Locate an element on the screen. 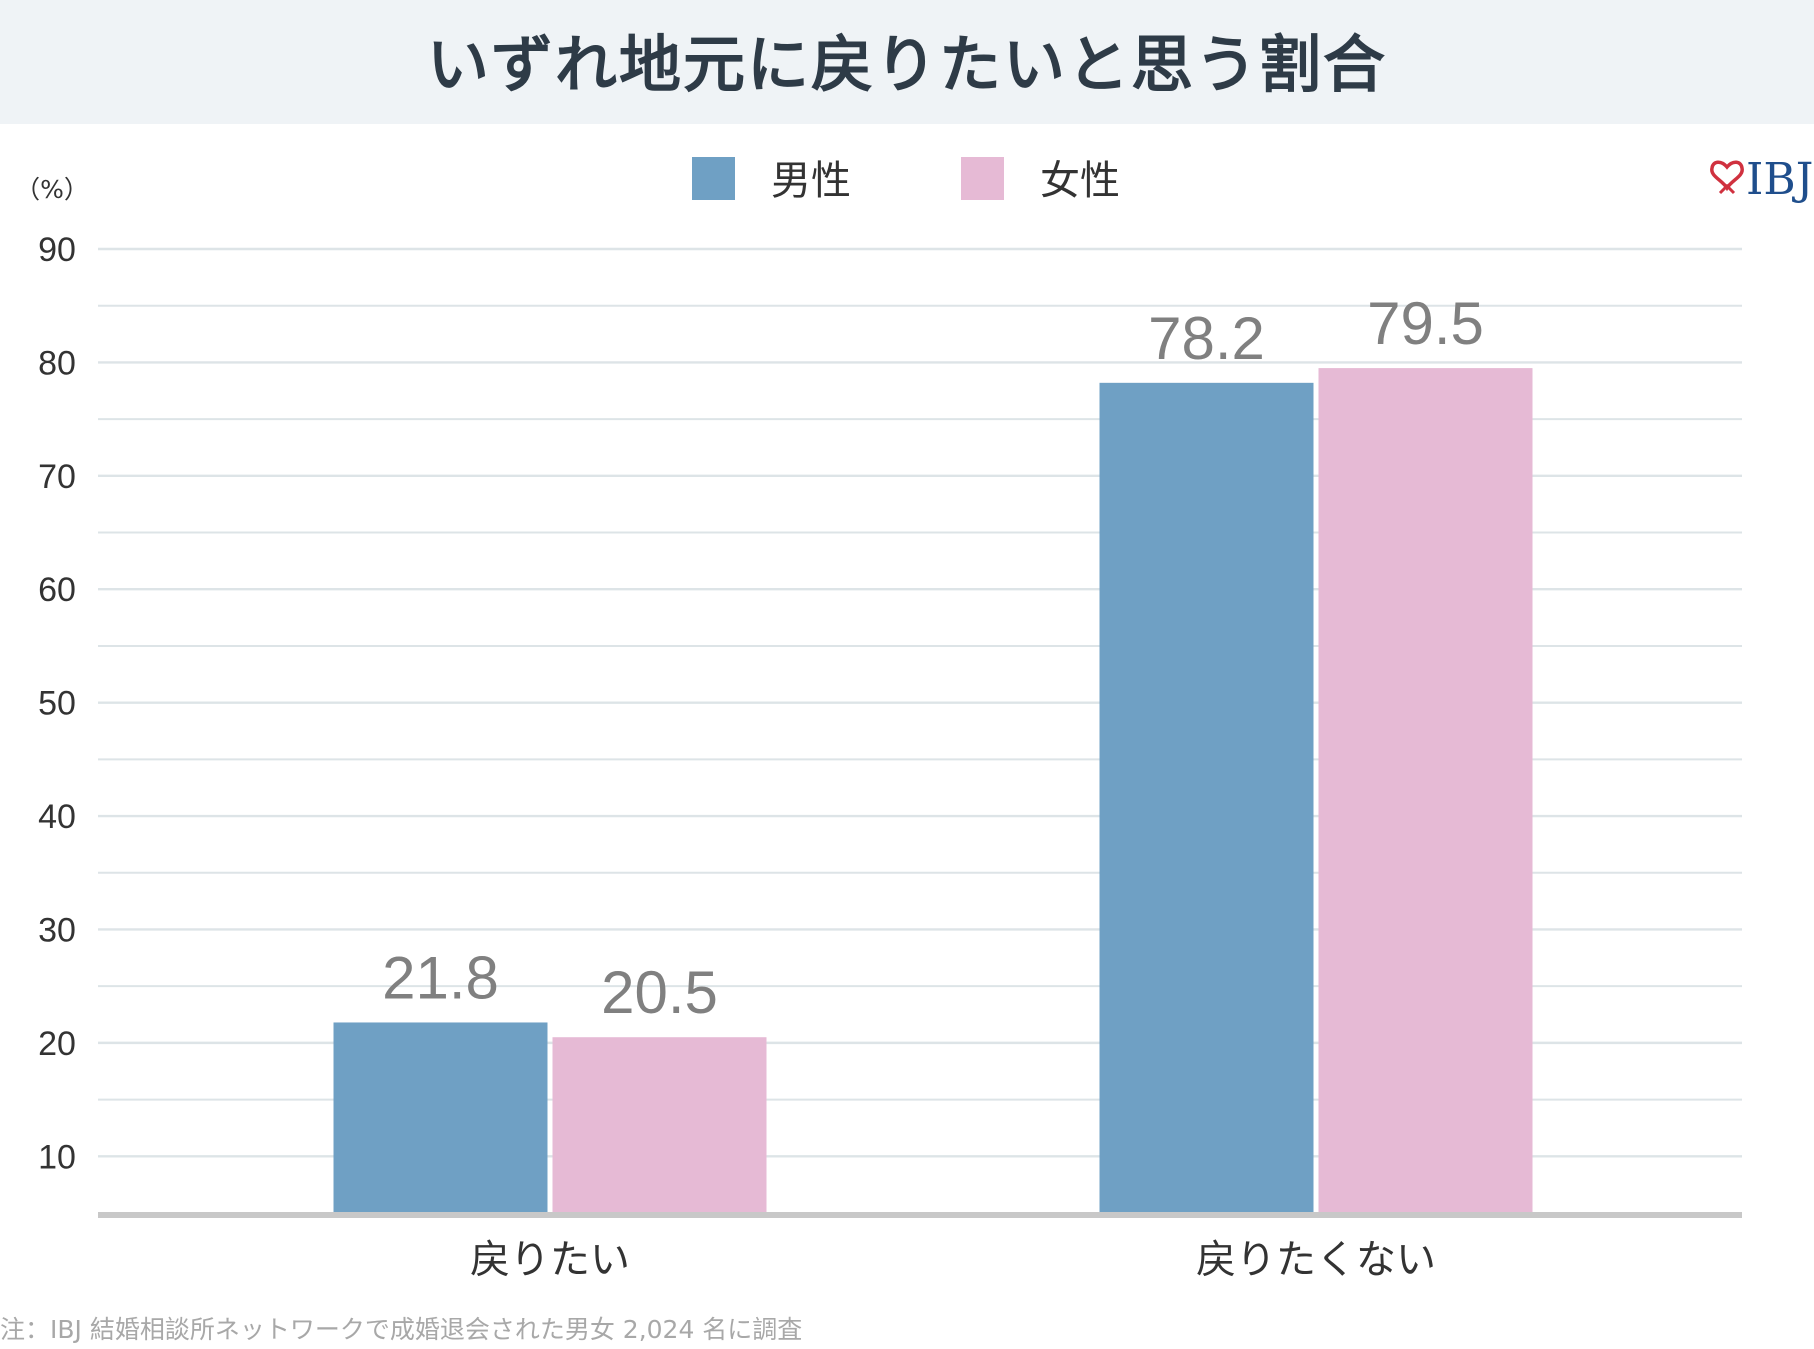 This screenshot has width=1814, height=1349. y-tick-label: 20 is located at coordinates (57, 1044).